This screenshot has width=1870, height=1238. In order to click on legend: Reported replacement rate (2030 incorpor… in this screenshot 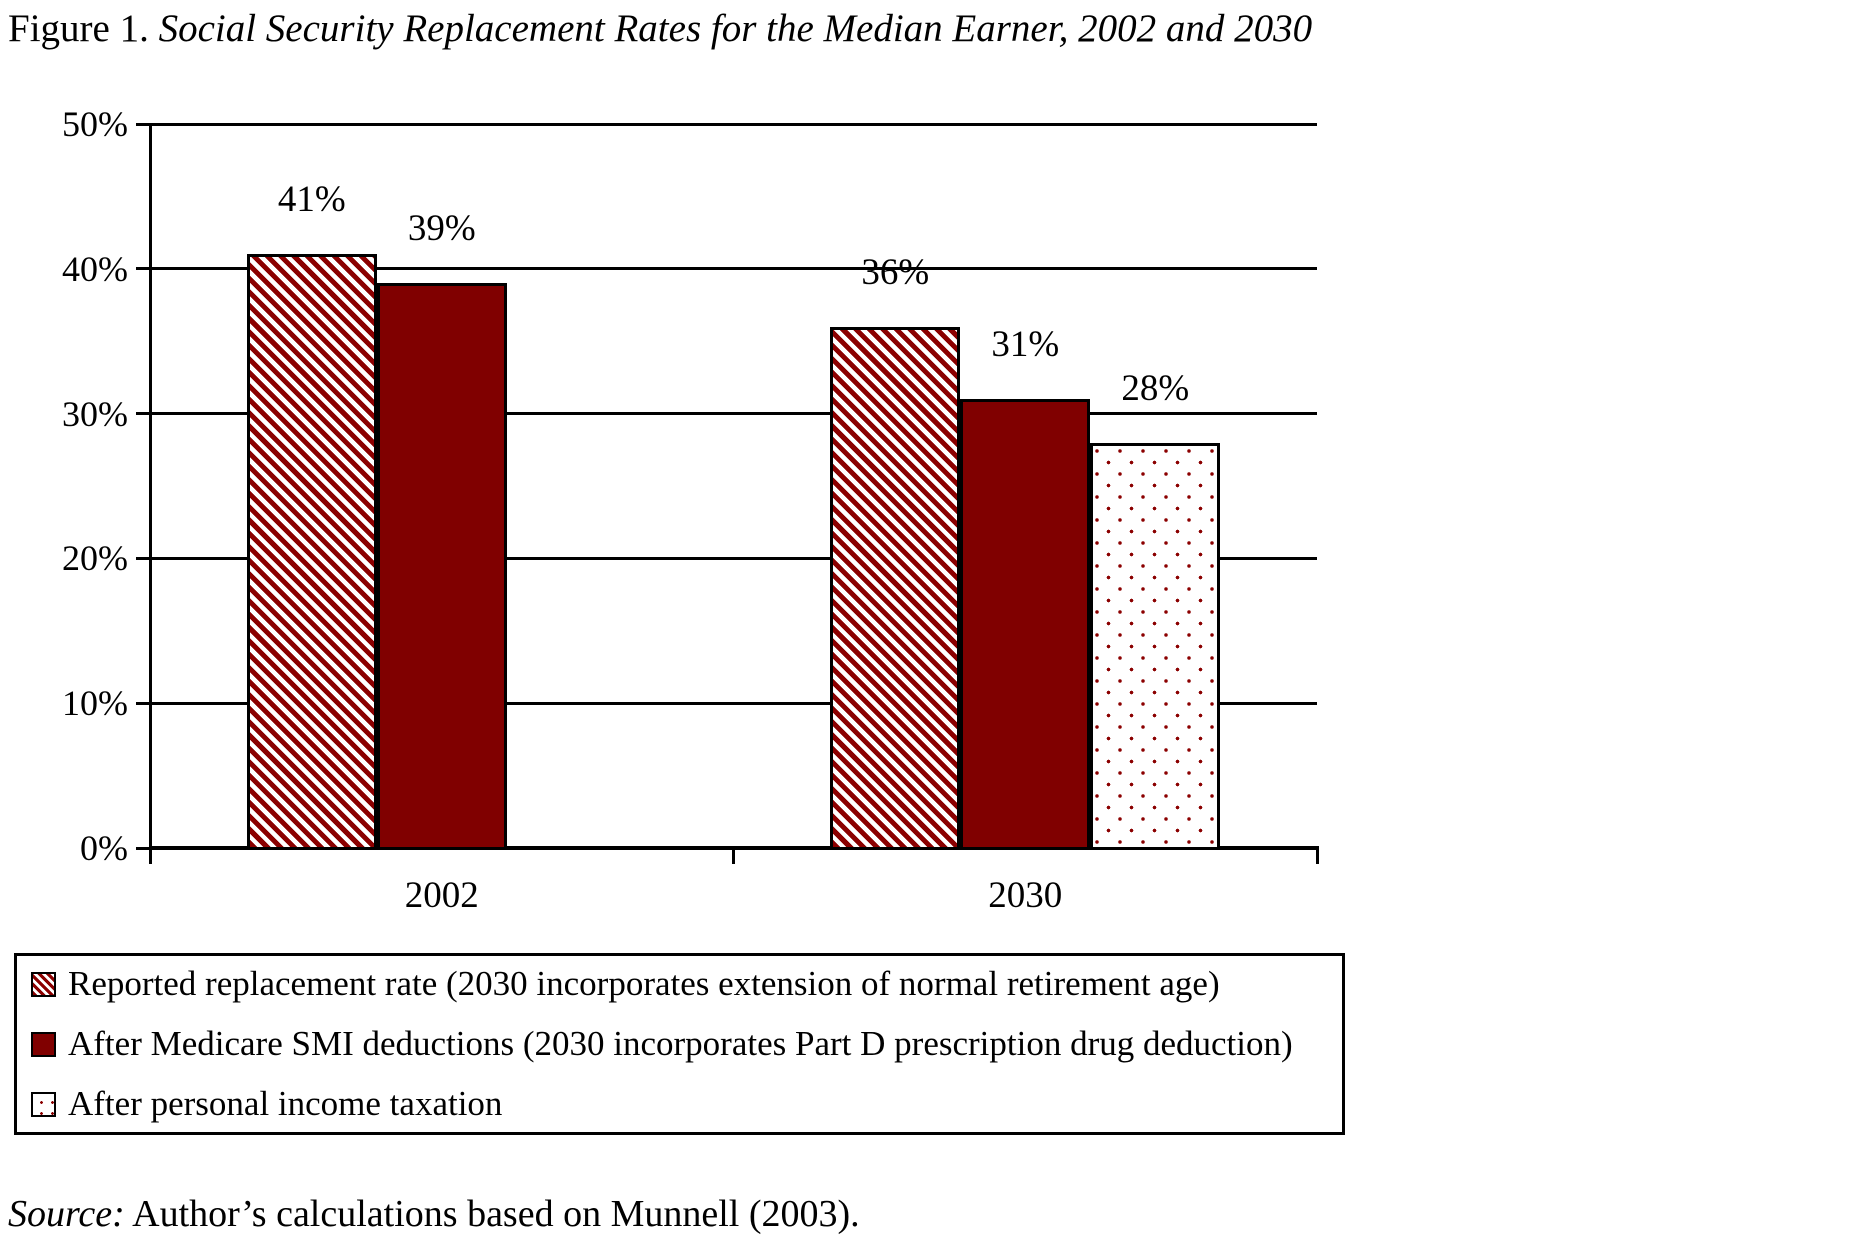, I will do `click(679, 1044)`.